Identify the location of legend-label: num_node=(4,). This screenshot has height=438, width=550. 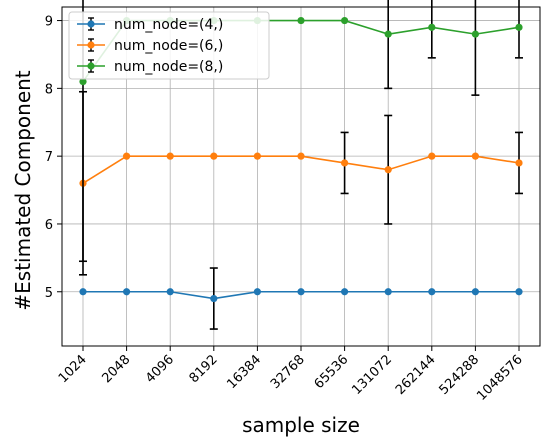
(168, 25).